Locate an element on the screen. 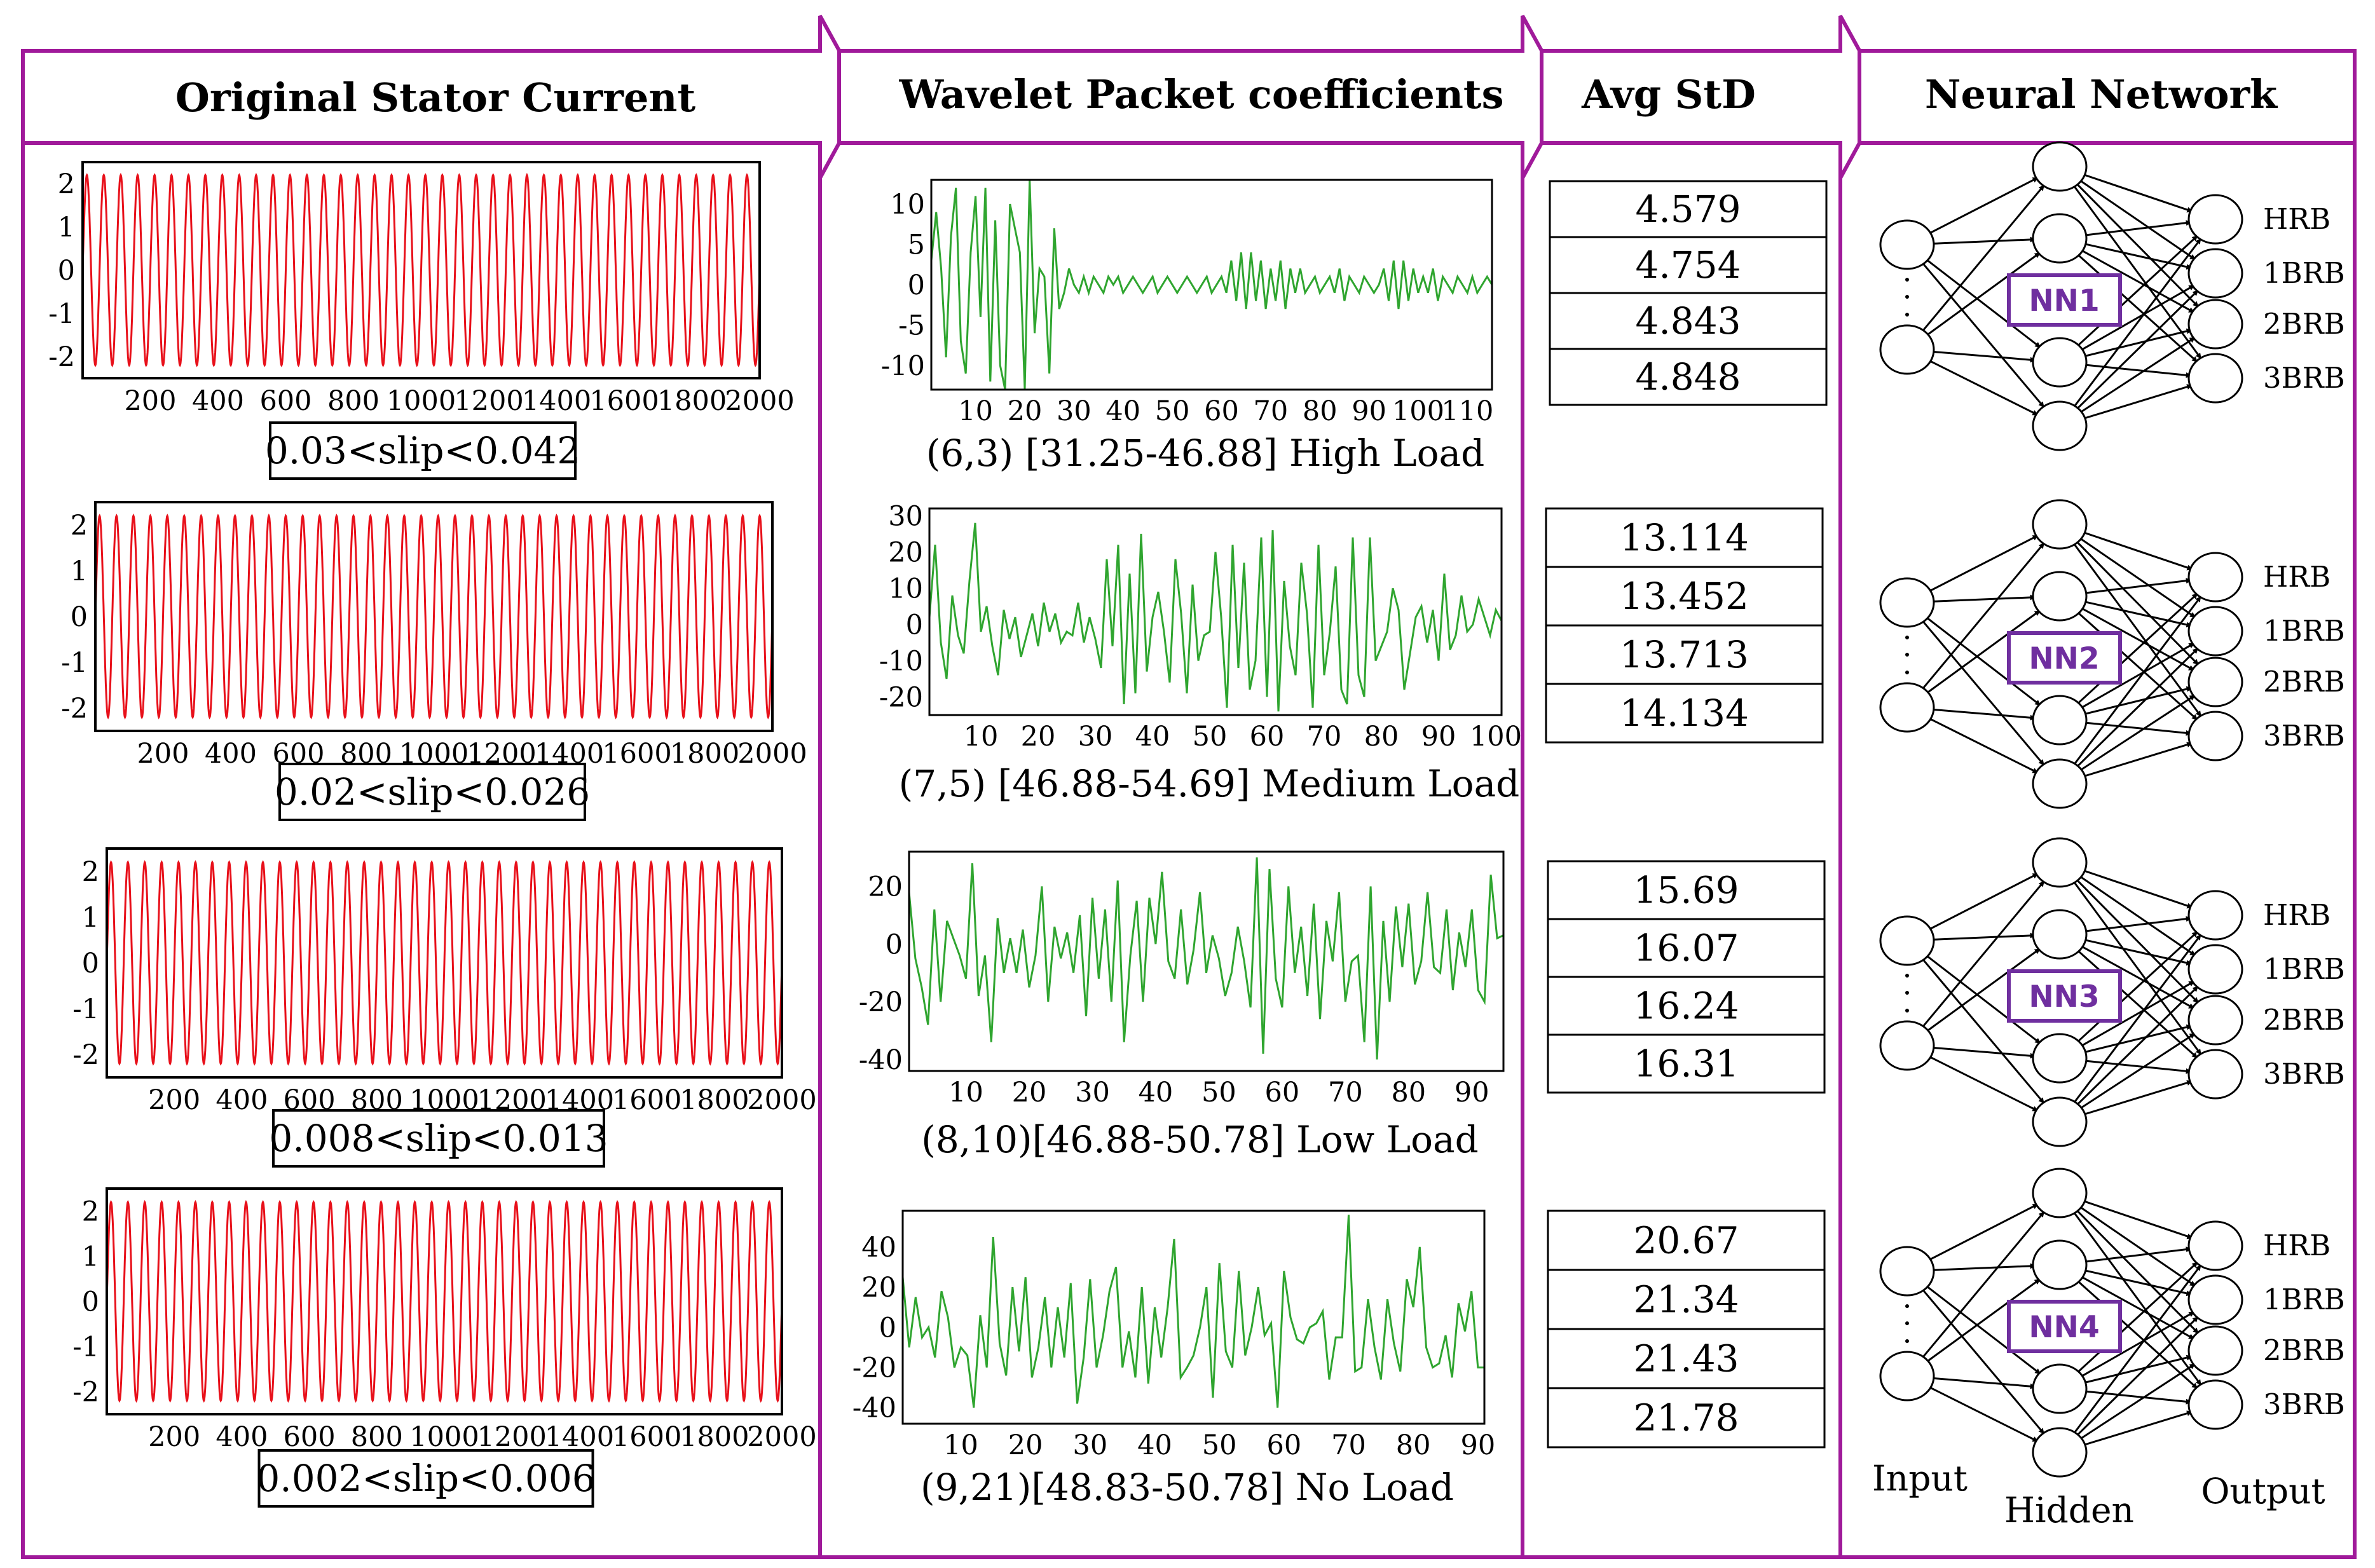 The width and height of the screenshot is (2375, 1568). x-tick-label: 1800 is located at coordinates (704, 754).